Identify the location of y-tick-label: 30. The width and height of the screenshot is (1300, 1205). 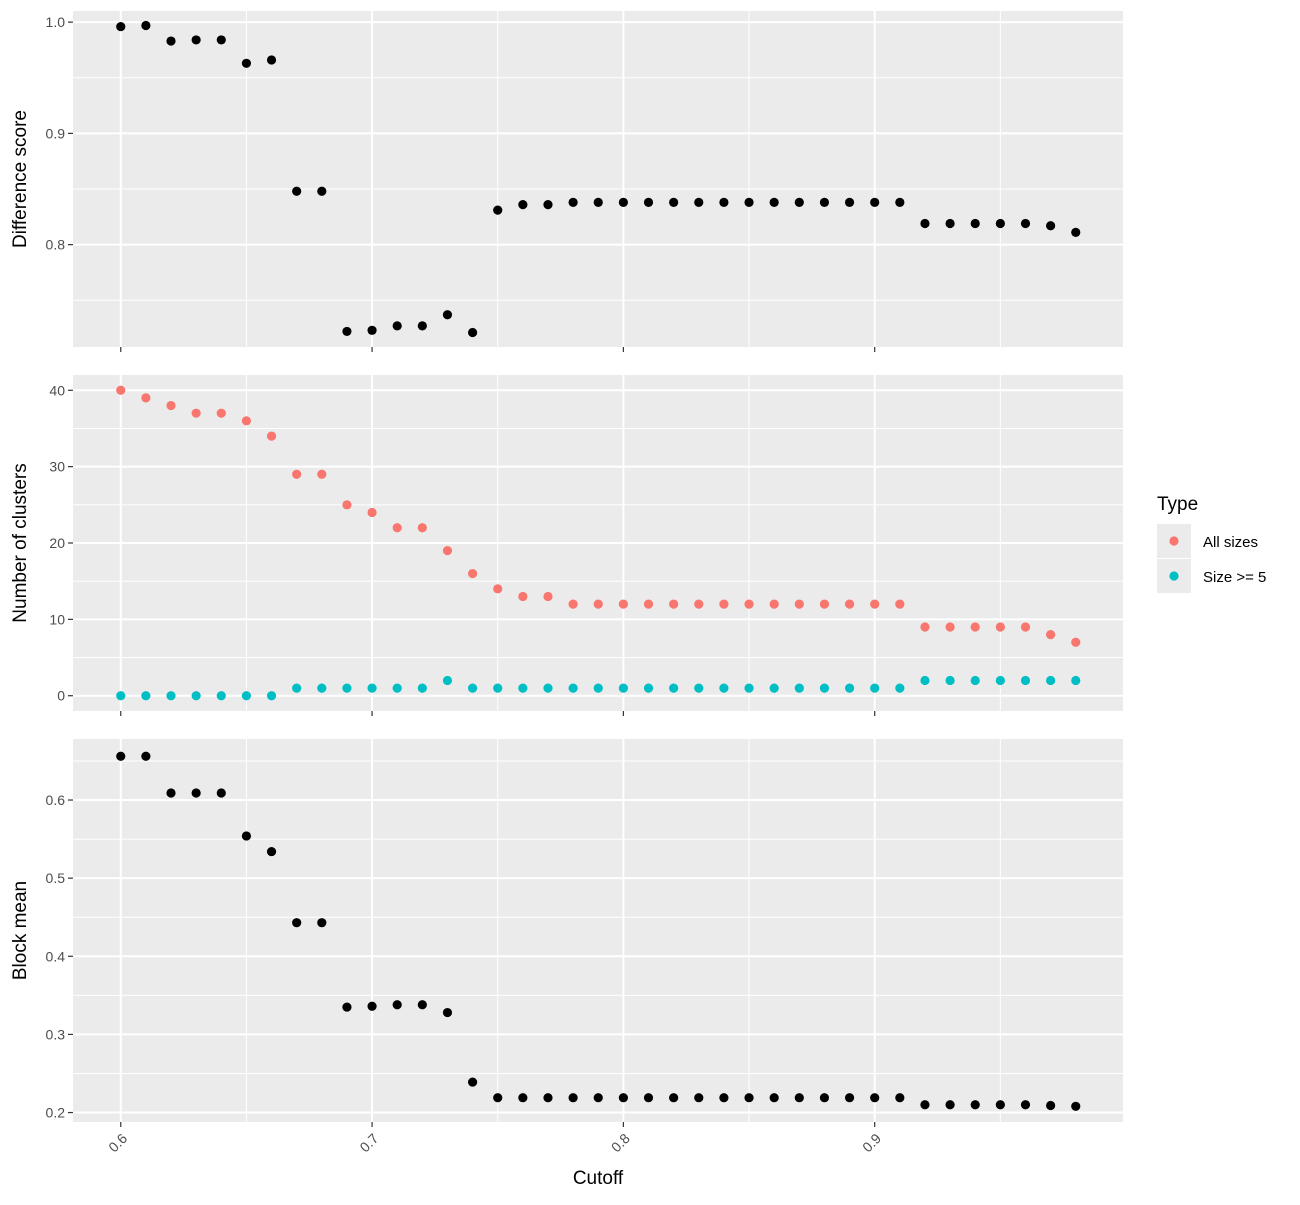
(57, 467).